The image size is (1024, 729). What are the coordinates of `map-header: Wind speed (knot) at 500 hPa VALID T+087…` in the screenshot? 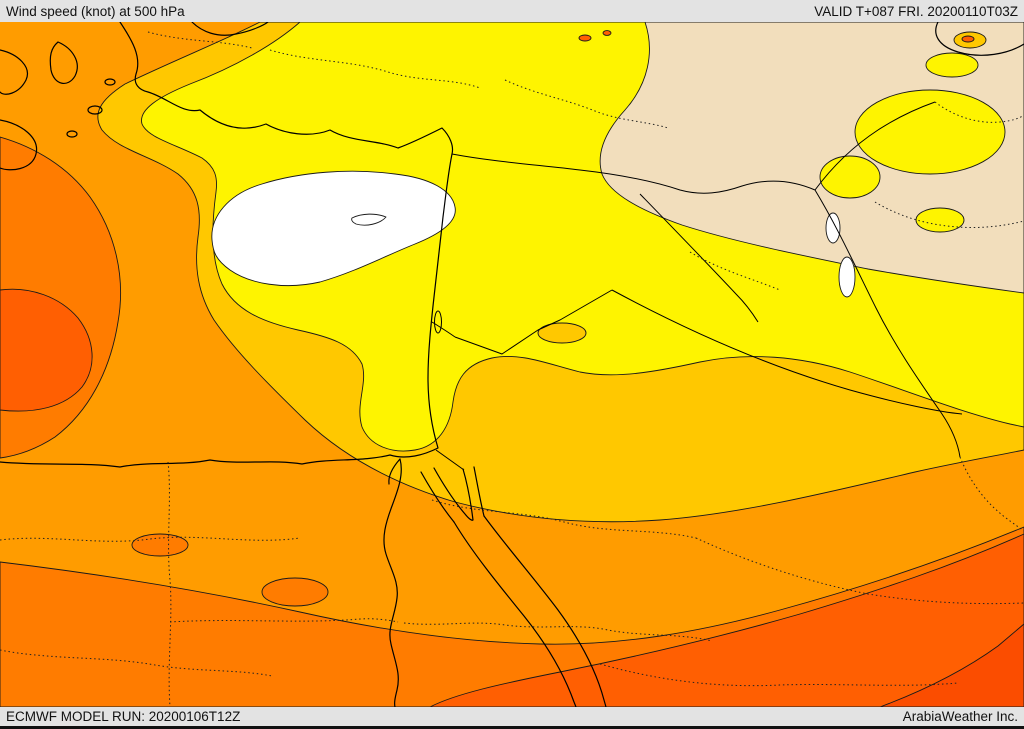 It's located at (512, 11).